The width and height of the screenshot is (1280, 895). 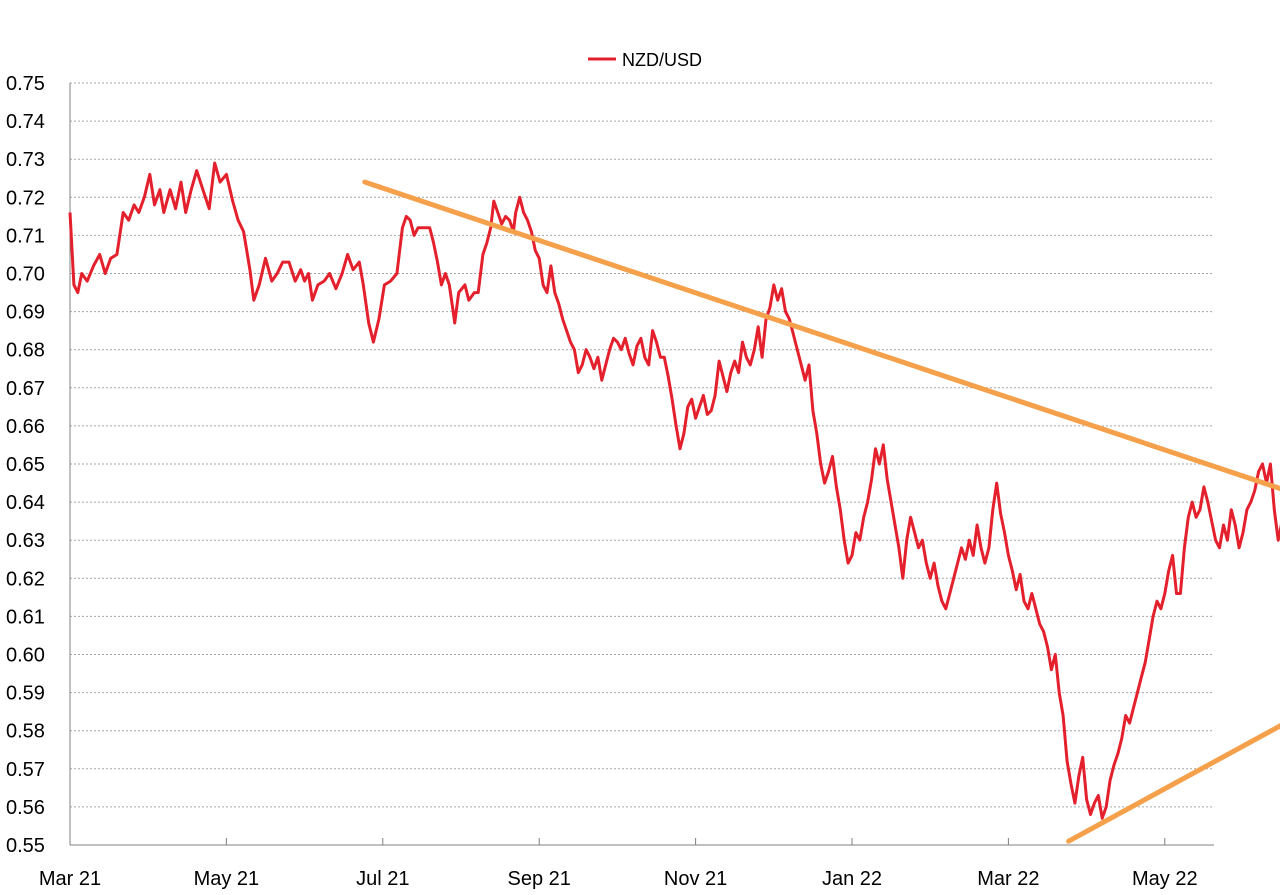 I want to click on y-tick-label-0.67: 0.67, so click(x=25, y=389).